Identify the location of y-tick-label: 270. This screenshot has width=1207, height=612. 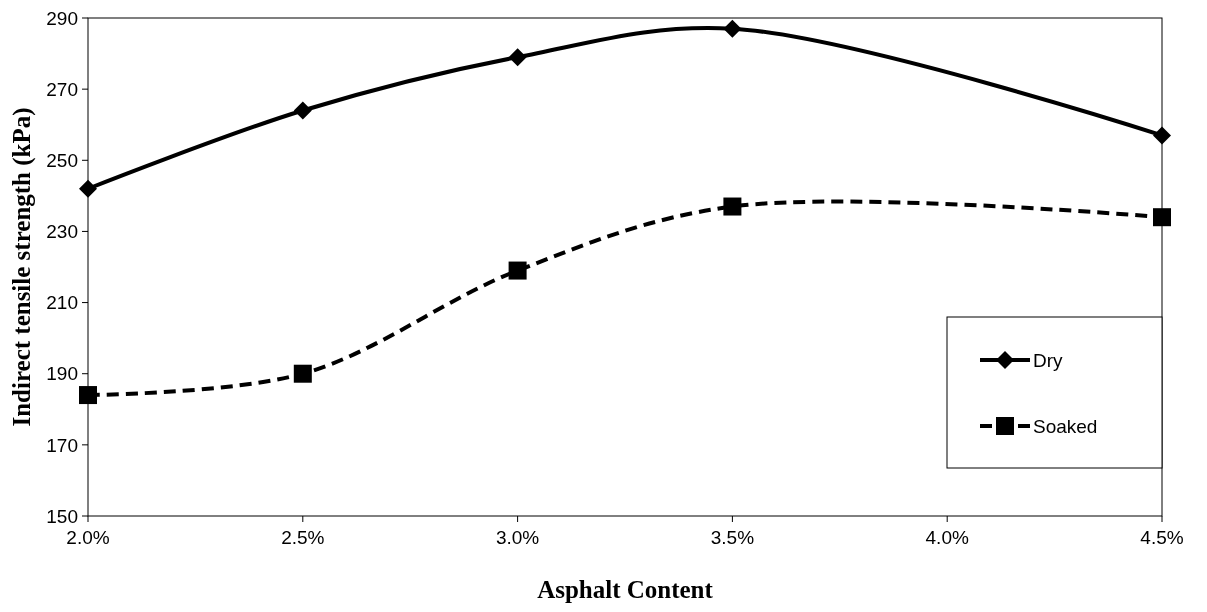
(62, 89).